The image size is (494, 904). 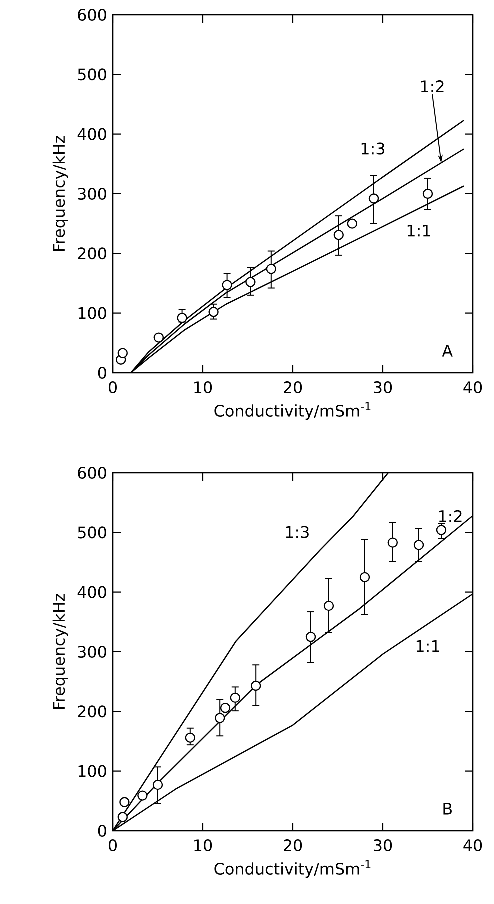 What do you see at coordinates (419, 230) in the screenshot?
I see `series-label: 1:1` at bounding box center [419, 230].